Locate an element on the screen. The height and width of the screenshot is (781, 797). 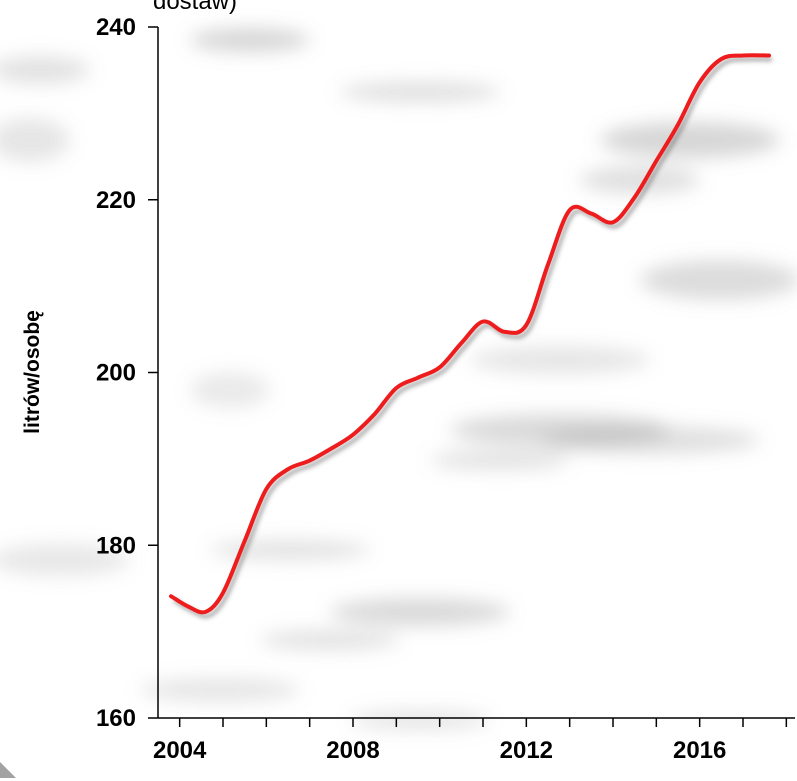
x-tick-label: 2016 is located at coordinates (699, 750).